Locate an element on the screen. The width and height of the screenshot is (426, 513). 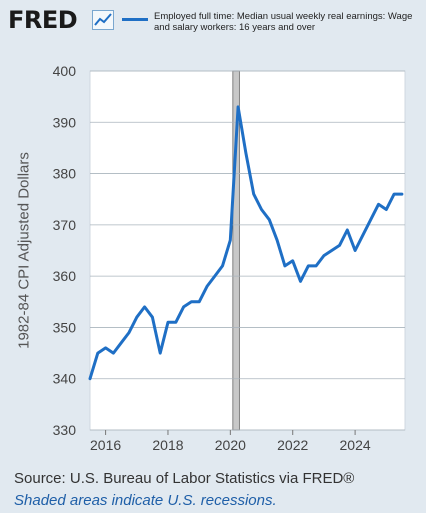
y-tick-label: 360 is located at coordinates (65, 276).